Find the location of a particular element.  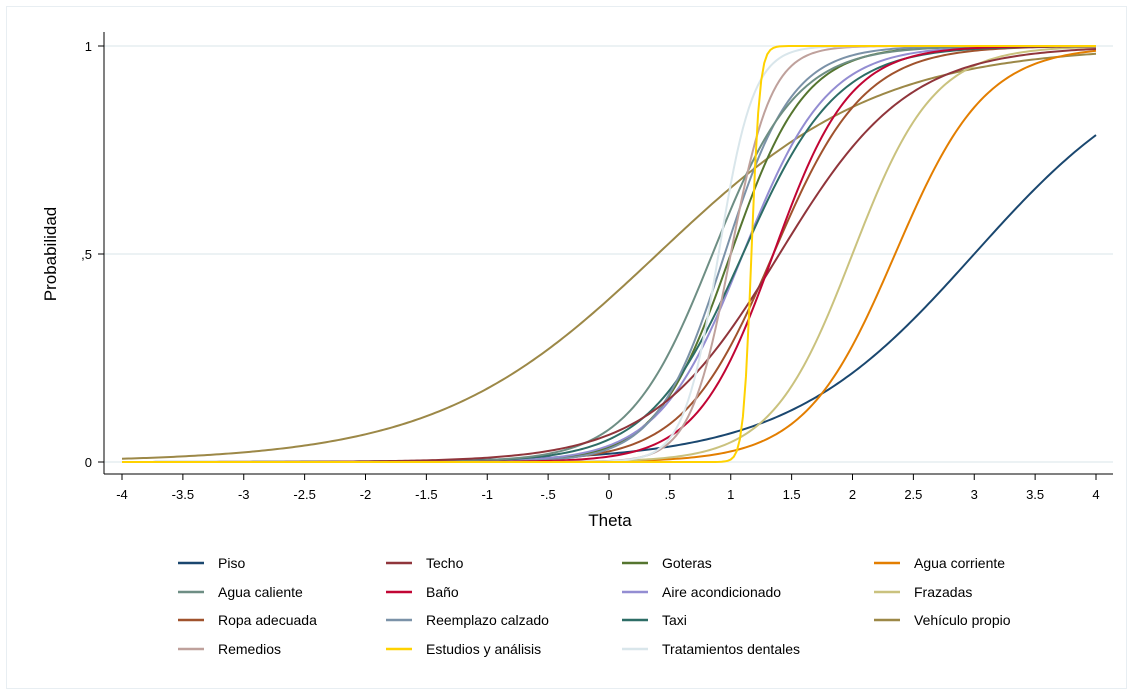

legend-label: Estudios y análisis is located at coordinates (483, 649).